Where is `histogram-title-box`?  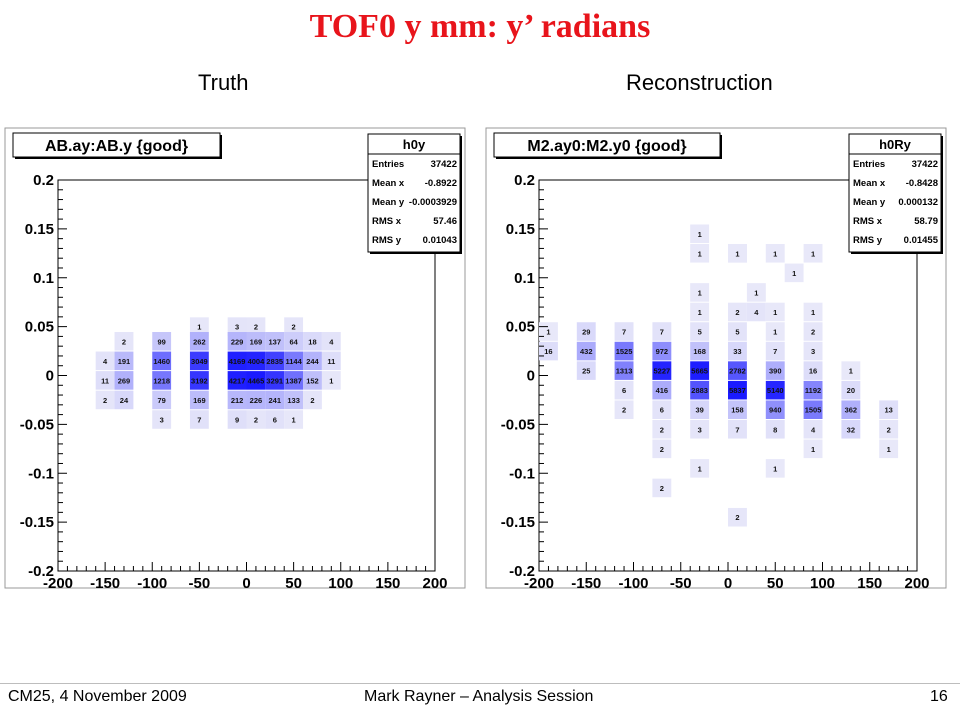
histogram-title-box is located at coordinates (116, 145).